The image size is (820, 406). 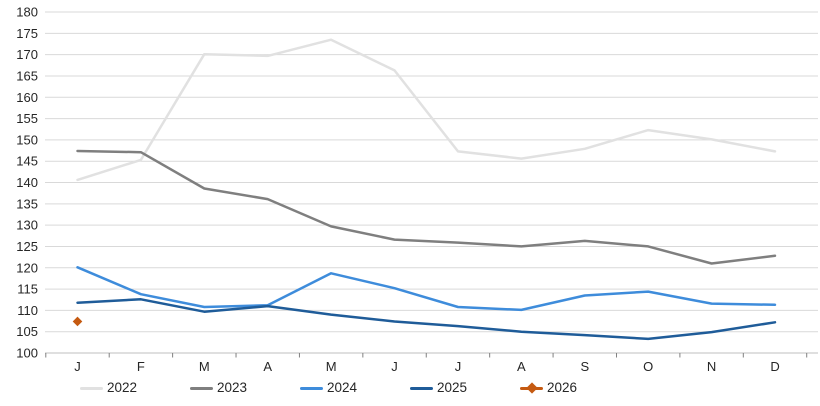 I want to click on legend-swatch-2022, so click(x=91, y=388).